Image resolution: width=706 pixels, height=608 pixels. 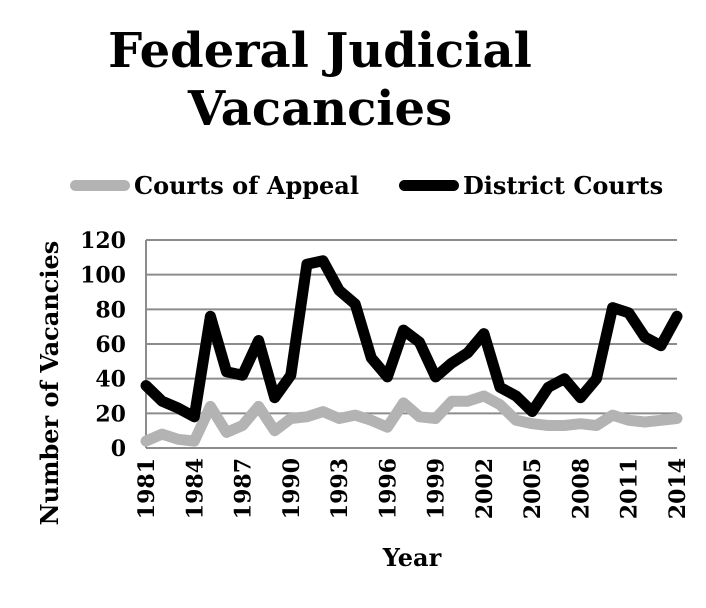 I want to click on y-tick-label: 20, so click(x=110, y=414).